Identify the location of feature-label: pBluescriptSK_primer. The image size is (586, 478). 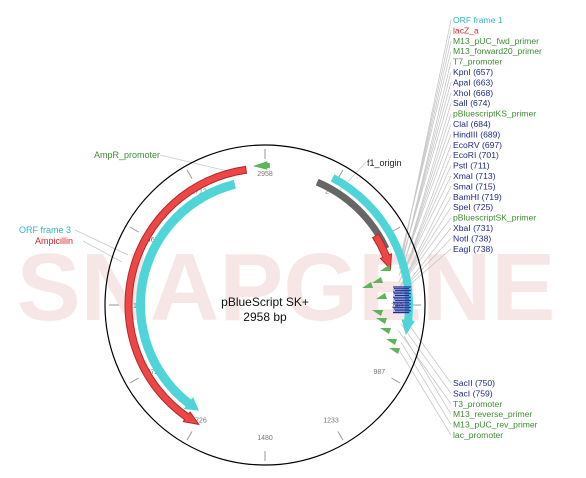
(494, 218).